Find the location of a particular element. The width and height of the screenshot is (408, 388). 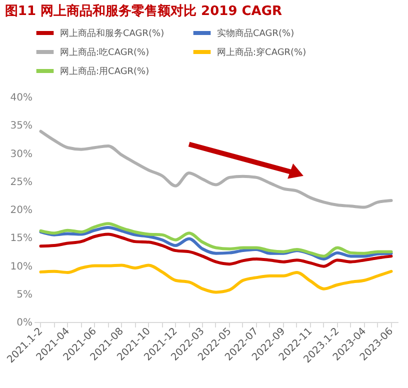

y-tick-label: 10% is located at coordinates (21, 266).